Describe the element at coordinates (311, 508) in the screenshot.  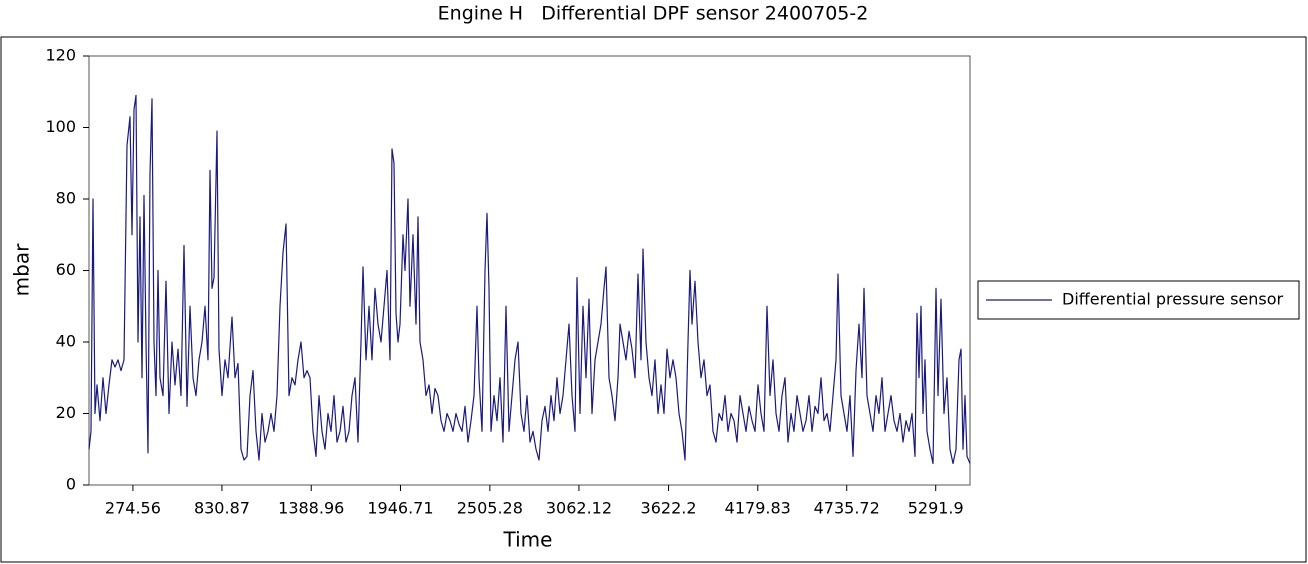
I see `x-tick-label: 1388.96` at that location.